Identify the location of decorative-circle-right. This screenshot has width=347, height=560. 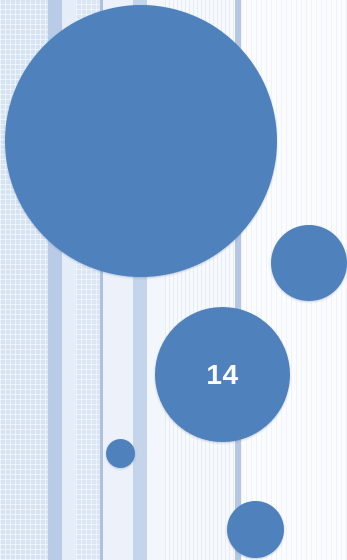
(309, 263).